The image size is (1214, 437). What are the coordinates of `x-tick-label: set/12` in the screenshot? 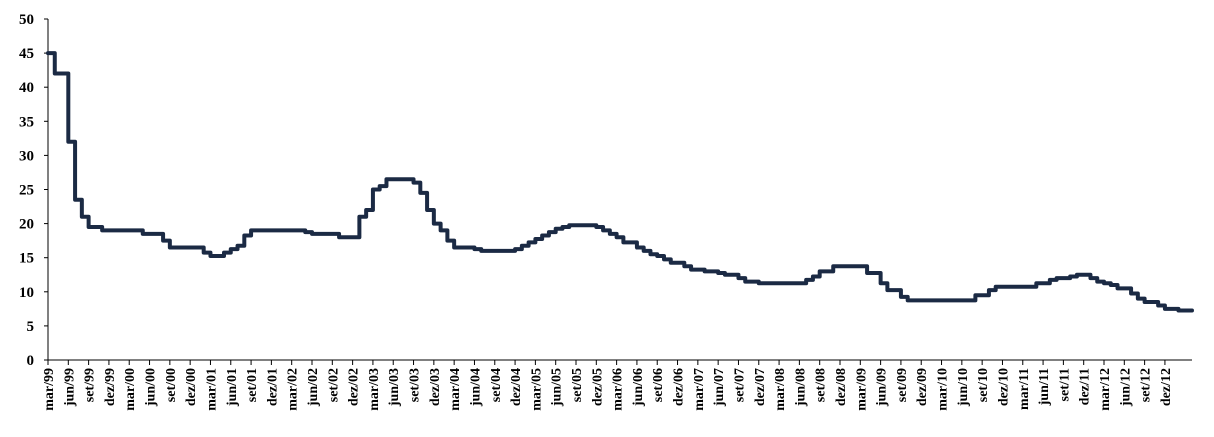 It's located at (1146, 385).